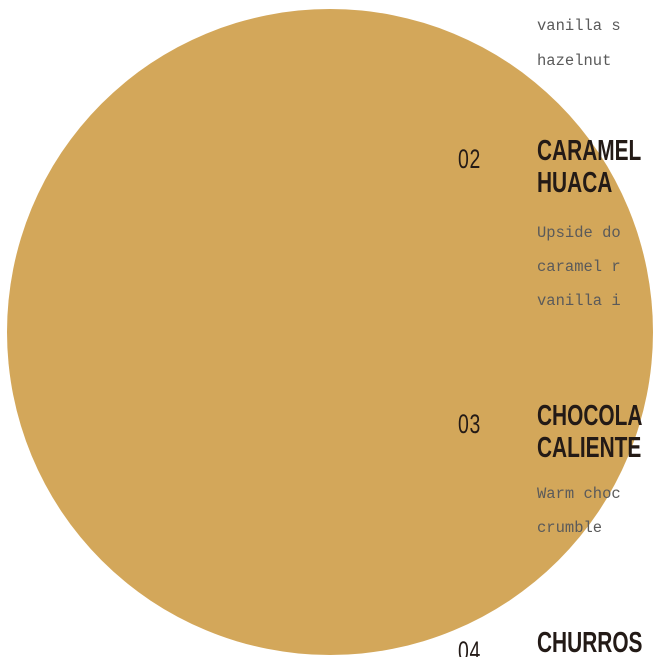 The height and width of the screenshot is (657, 655). What do you see at coordinates (469, 646) in the screenshot?
I see `item-number: 04` at bounding box center [469, 646].